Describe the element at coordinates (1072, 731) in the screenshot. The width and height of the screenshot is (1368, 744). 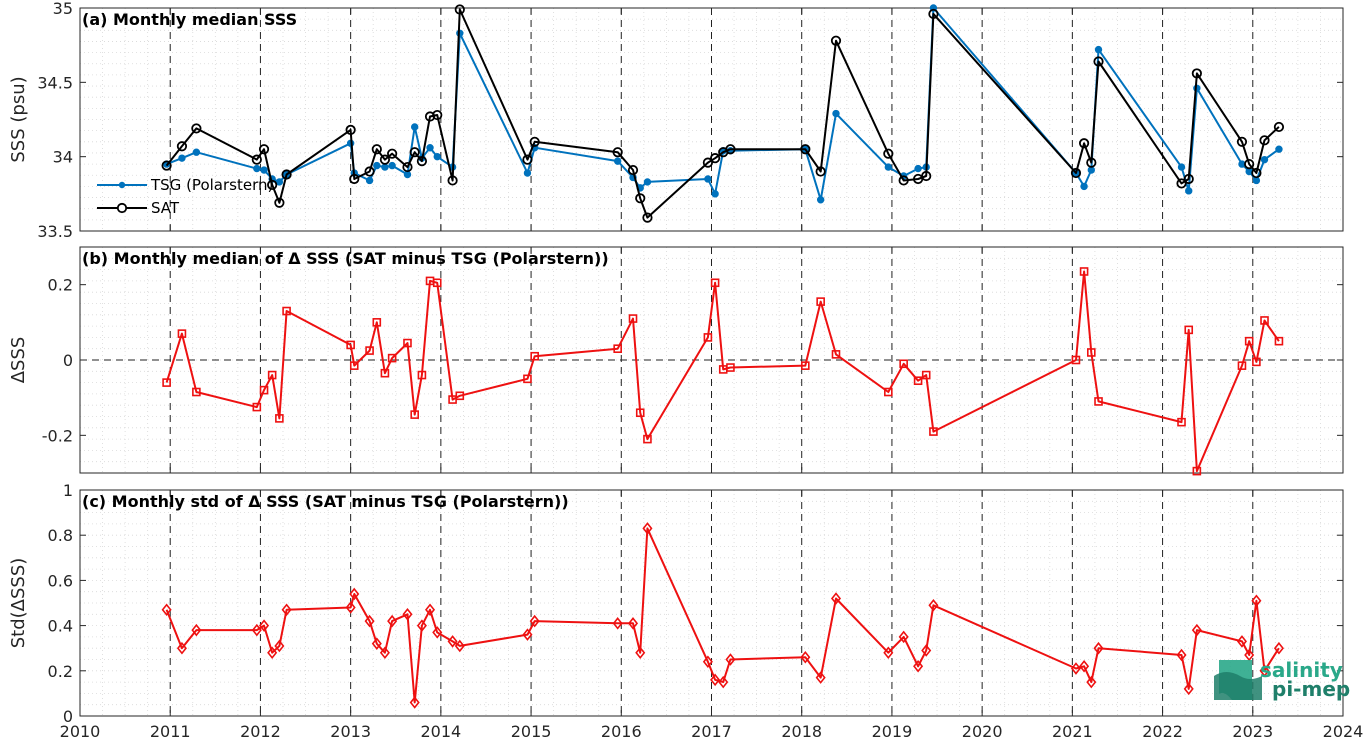
I see `x-tick-label: 2021` at that location.